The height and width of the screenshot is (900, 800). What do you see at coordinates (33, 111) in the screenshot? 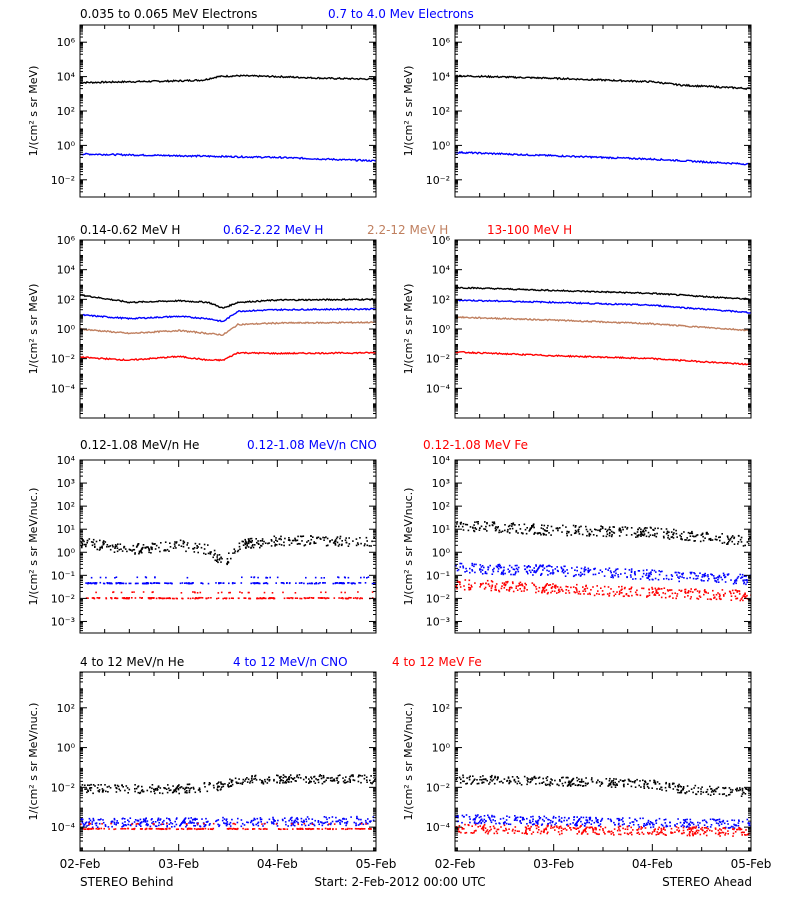
I see `y-axis-label: 1/(cm² s sr MeV)` at bounding box center [33, 111].